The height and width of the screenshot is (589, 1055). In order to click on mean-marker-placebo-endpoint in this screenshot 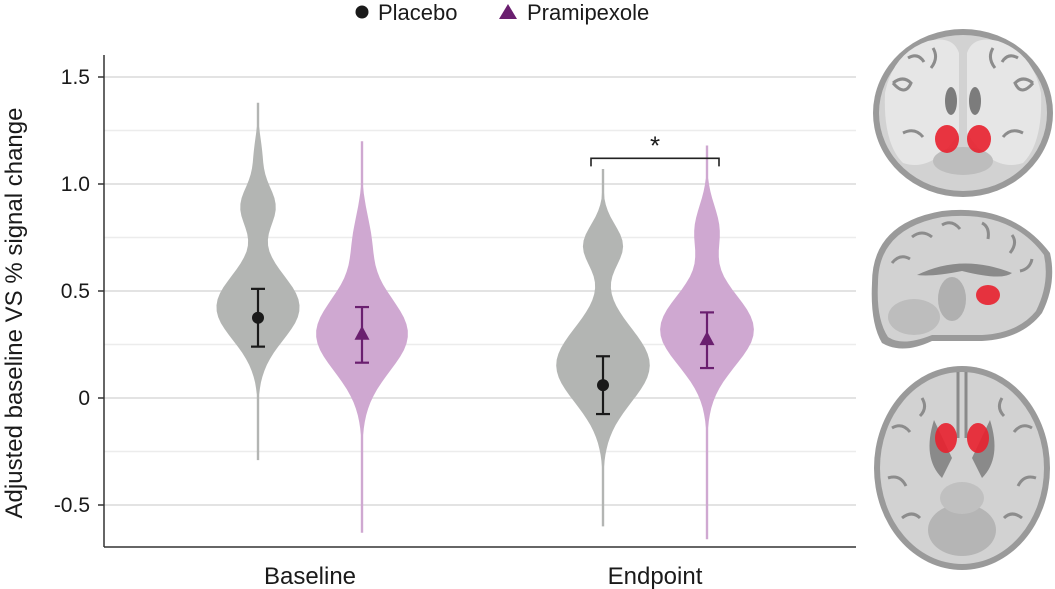, I will do `click(603, 385)`.